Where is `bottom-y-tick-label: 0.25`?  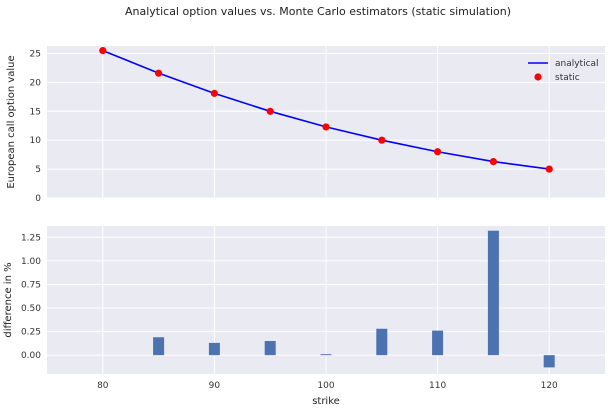 bottom-y-tick-label: 0.25 is located at coordinates (31, 333).